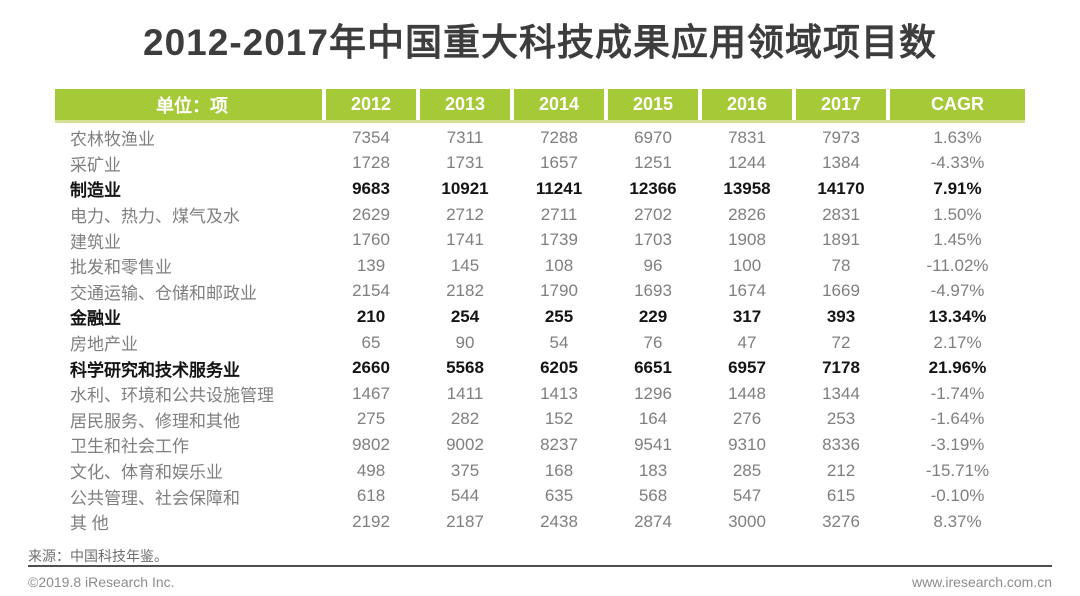  What do you see at coordinates (559, 496) in the screenshot?
I see `row-value: 635` at bounding box center [559, 496].